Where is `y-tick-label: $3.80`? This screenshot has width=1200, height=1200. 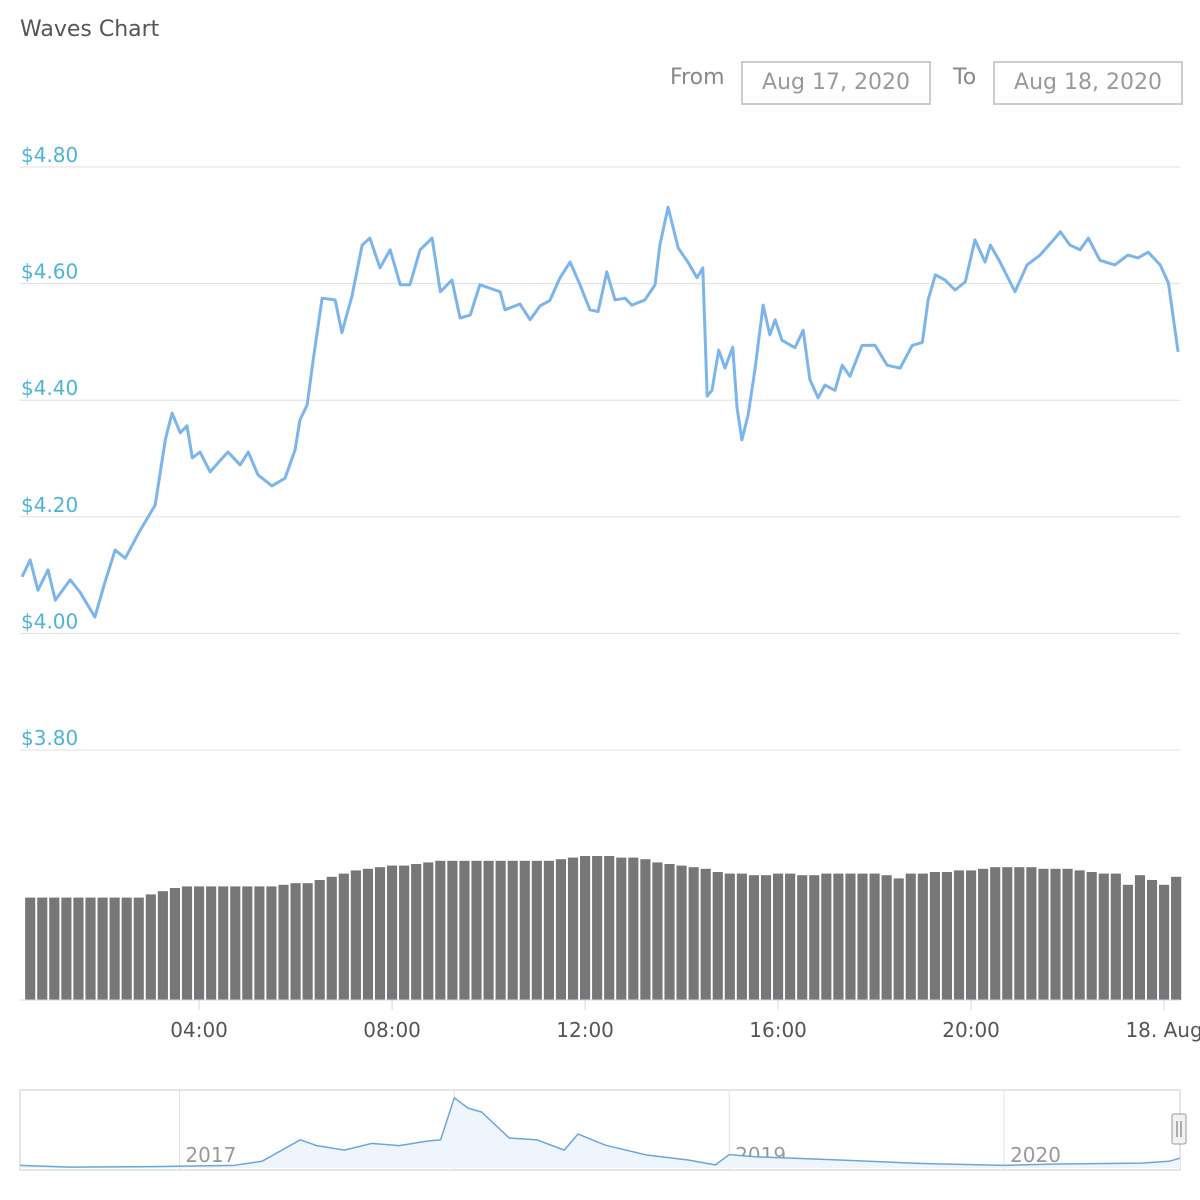 y-tick-label: $3.80 is located at coordinates (49, 738).